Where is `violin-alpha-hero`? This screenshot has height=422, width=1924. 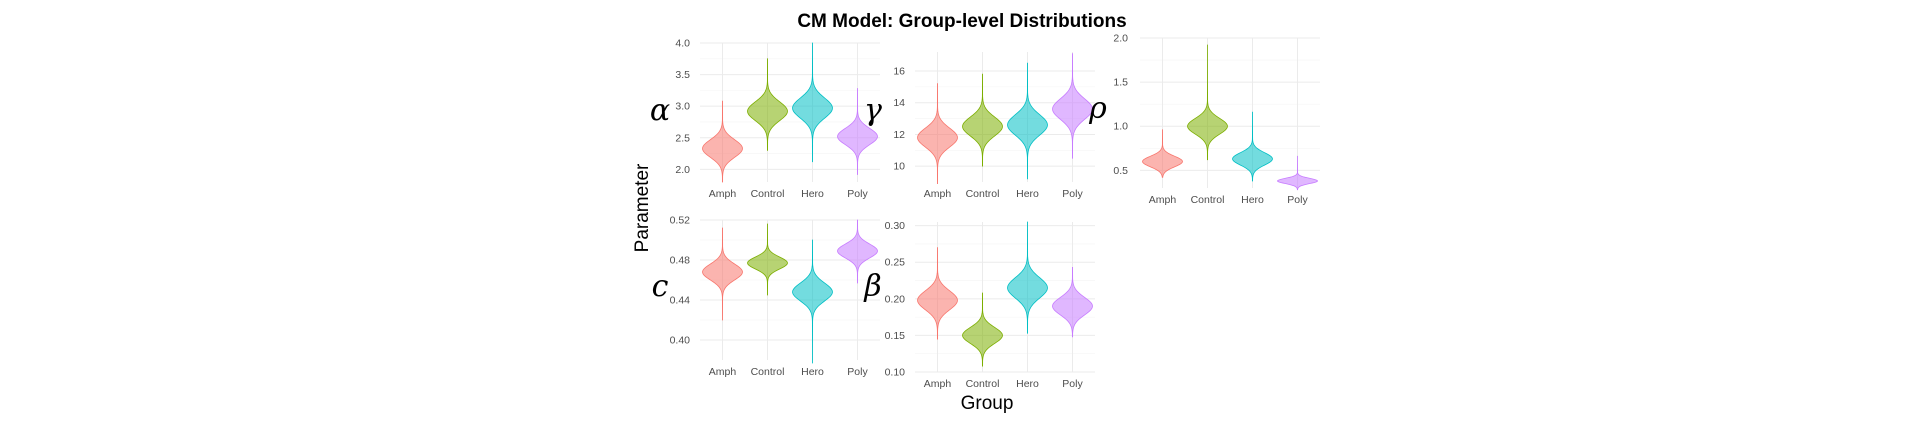 violin-alpha-hero is located at coordinates (812, 102).